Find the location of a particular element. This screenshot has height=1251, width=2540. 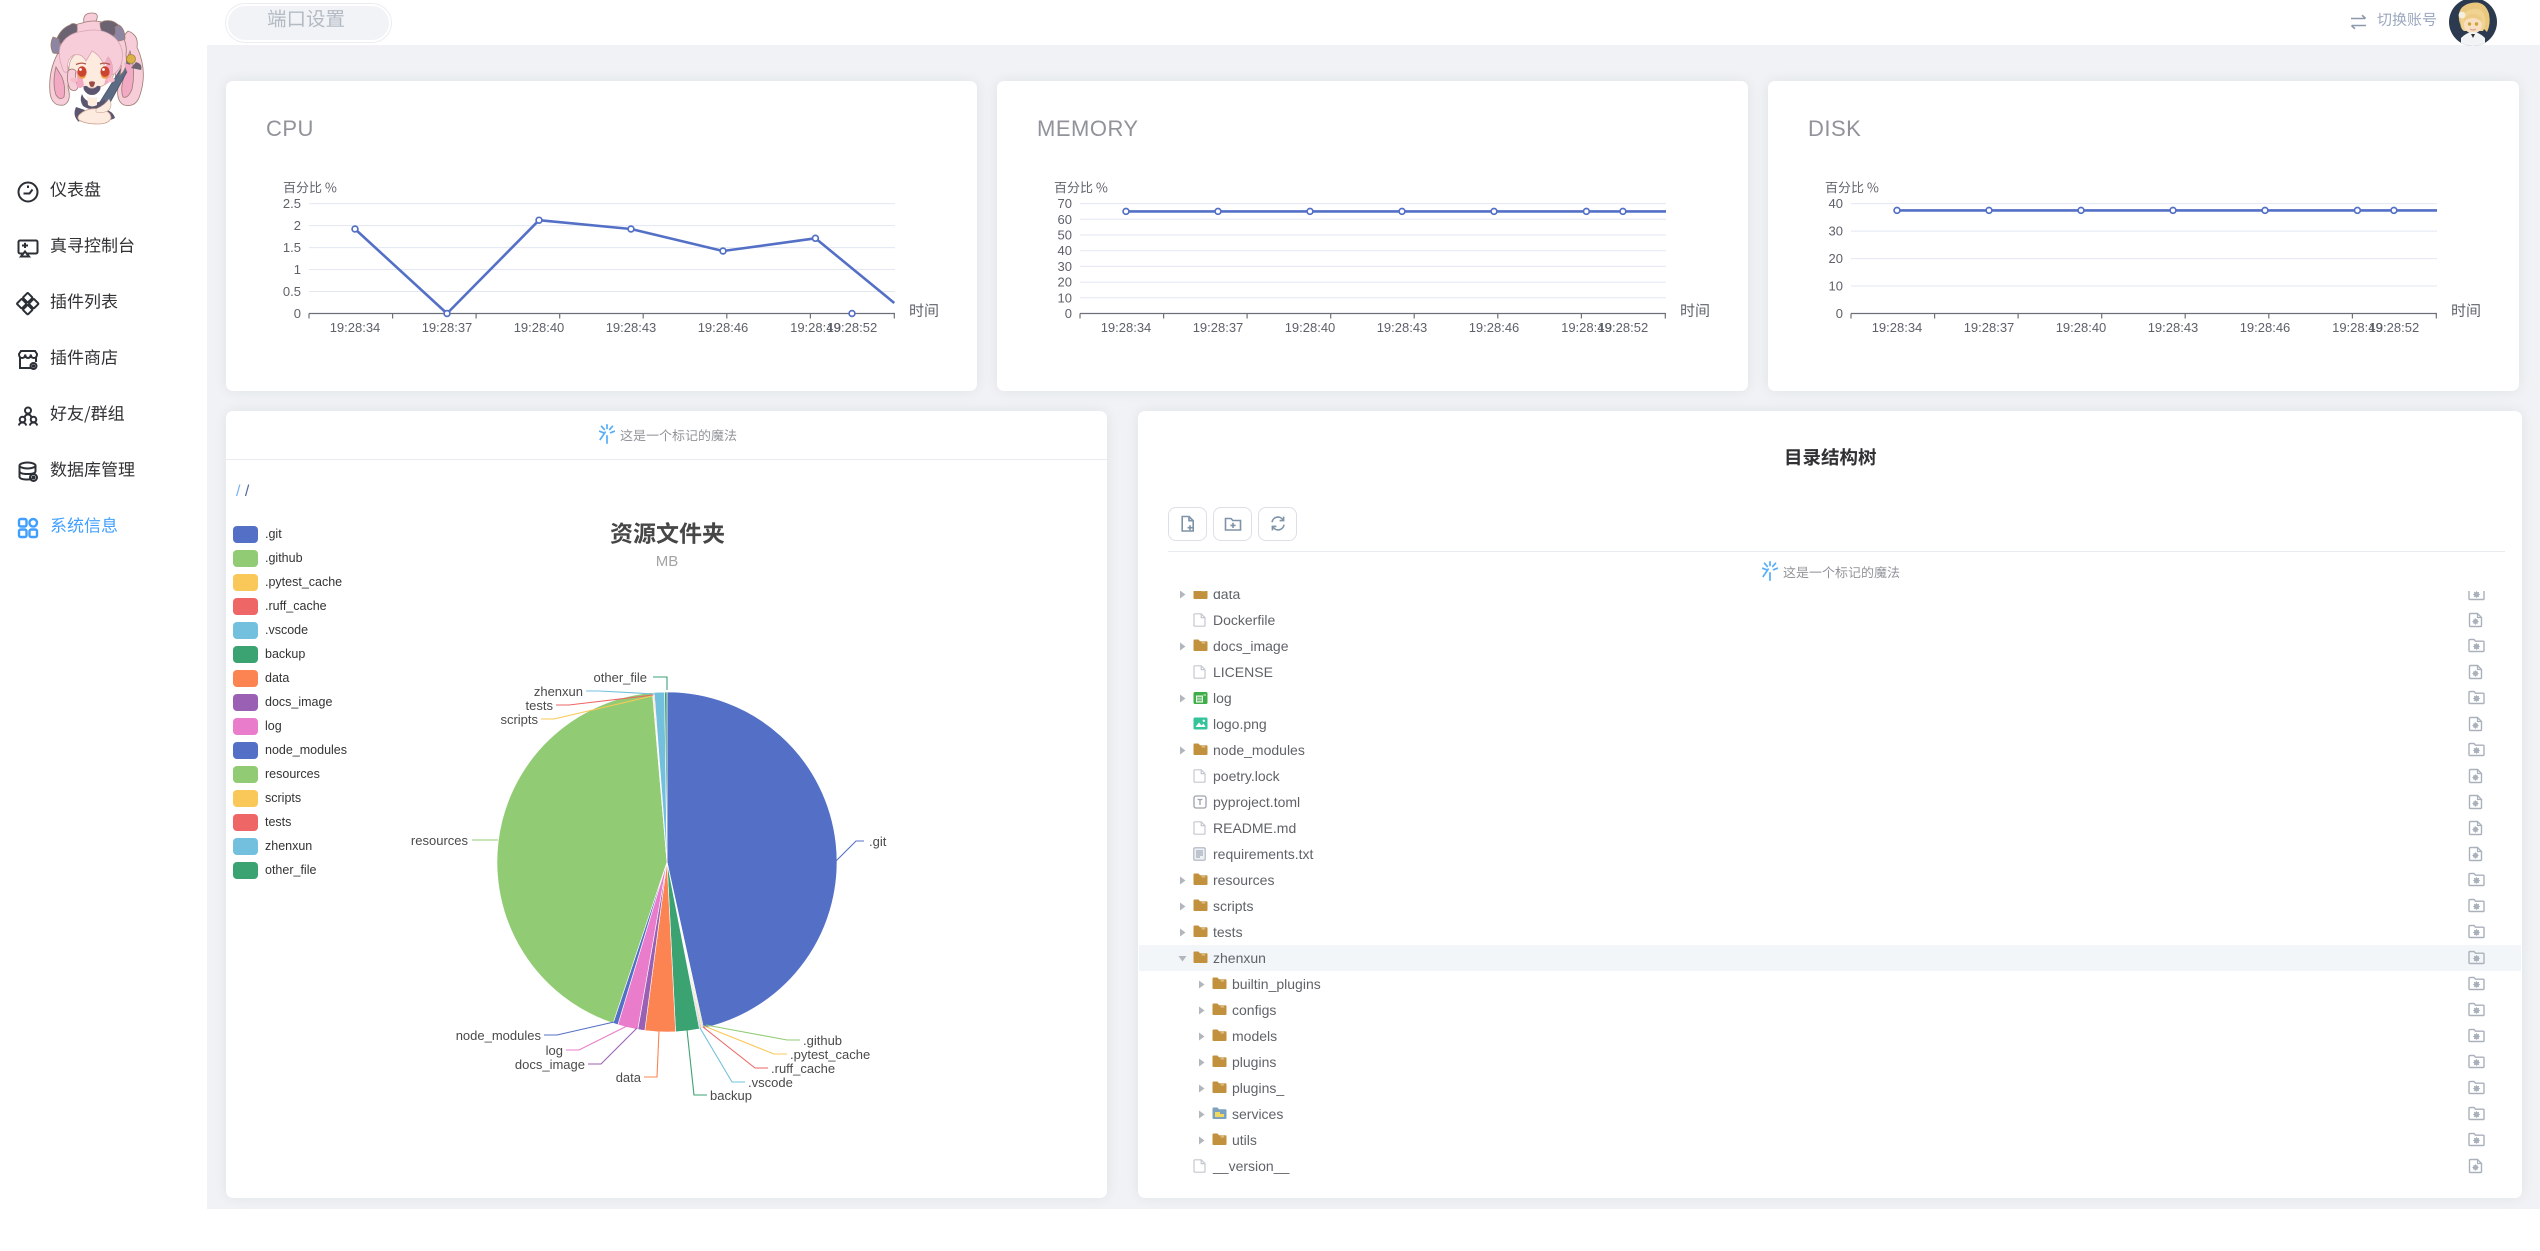

svg-text: .ruff_cache is located at coordinates (803, 1068).